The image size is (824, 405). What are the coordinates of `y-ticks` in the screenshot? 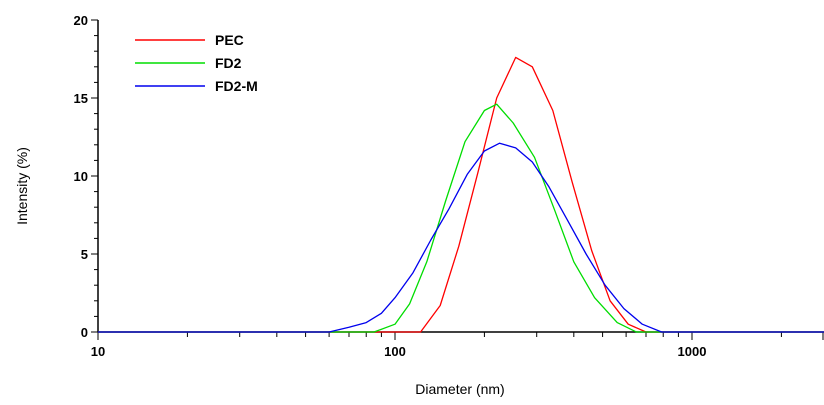 It's located at (94, 176).